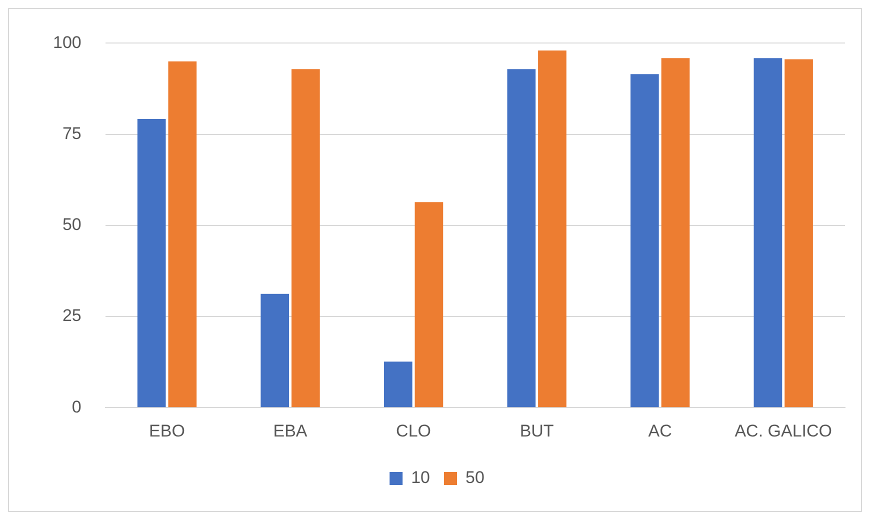 The image size is (870, 520). Describe the element at coordinates (72, 316) in the screenshot. I see `y-tick-label: 25` at that location.